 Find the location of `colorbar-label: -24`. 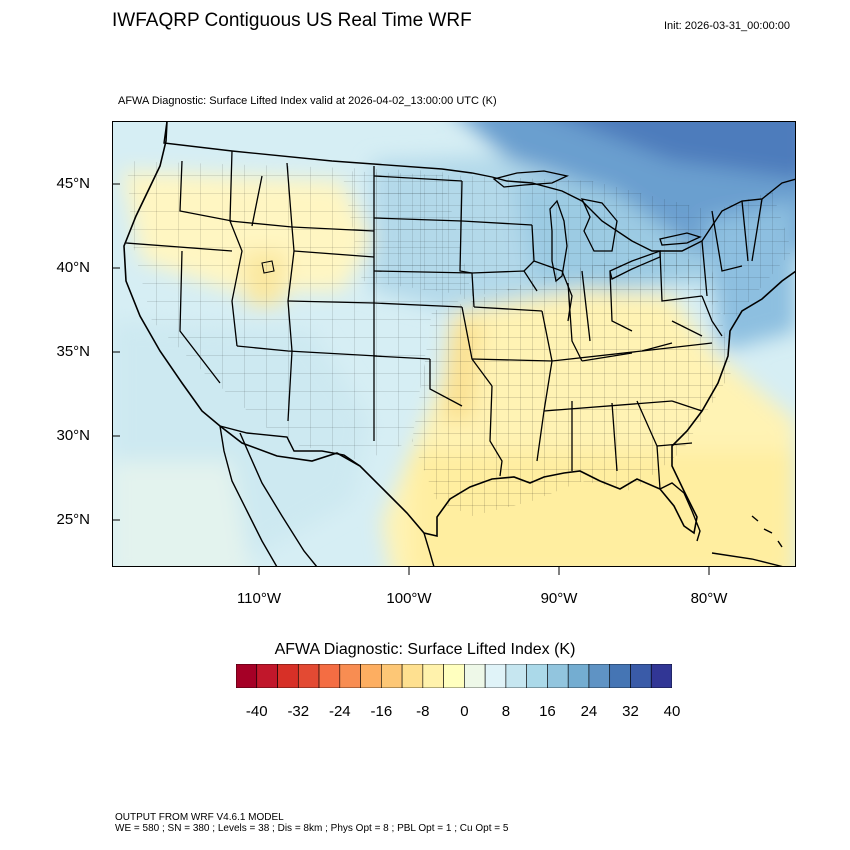

colorbar-label: -24 is located at coordinates (339, 711).